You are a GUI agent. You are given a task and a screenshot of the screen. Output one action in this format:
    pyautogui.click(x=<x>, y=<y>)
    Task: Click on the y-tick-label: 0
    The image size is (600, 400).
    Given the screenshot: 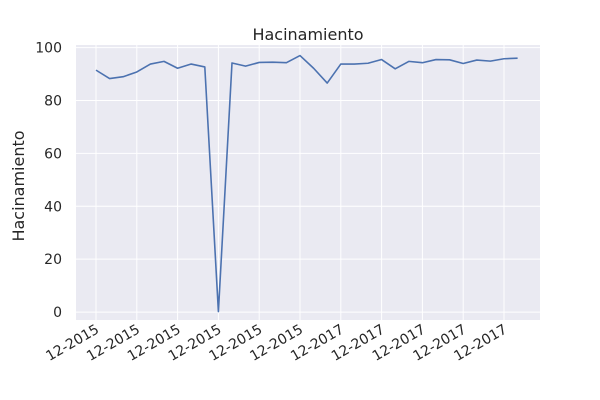 What is the action you would take?
    pyautogui.click(x=57, y=313)
    